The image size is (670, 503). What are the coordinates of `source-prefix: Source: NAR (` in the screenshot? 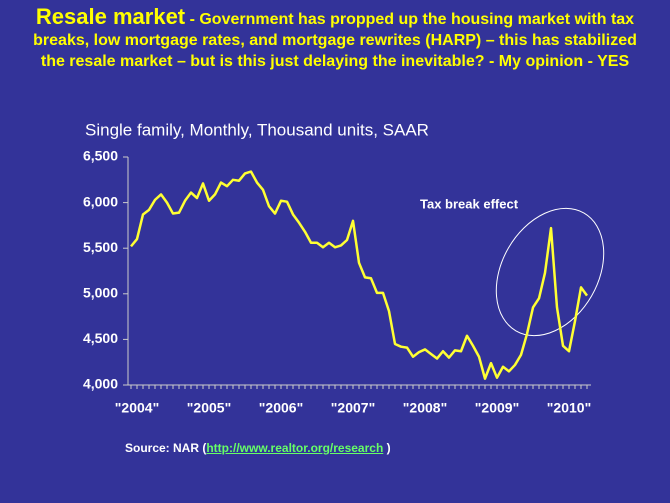 It's located at (166, 448).